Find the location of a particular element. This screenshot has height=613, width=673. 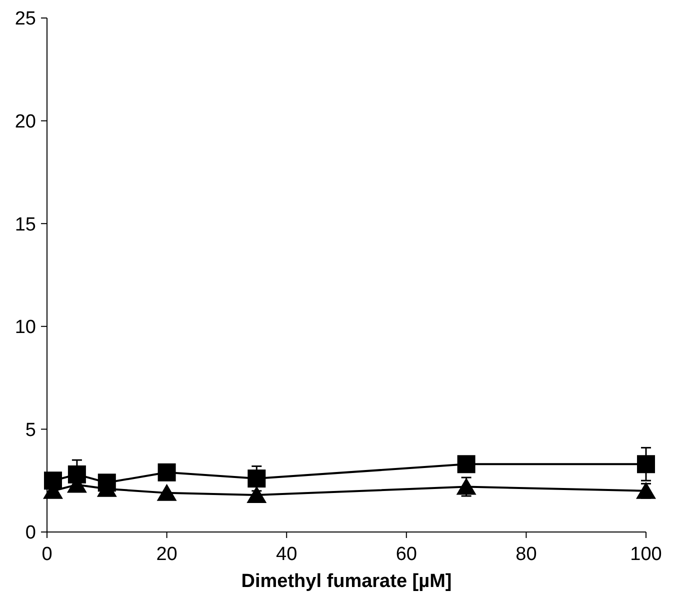

y-tick-label: 25 is located at coordinates (25, 19).